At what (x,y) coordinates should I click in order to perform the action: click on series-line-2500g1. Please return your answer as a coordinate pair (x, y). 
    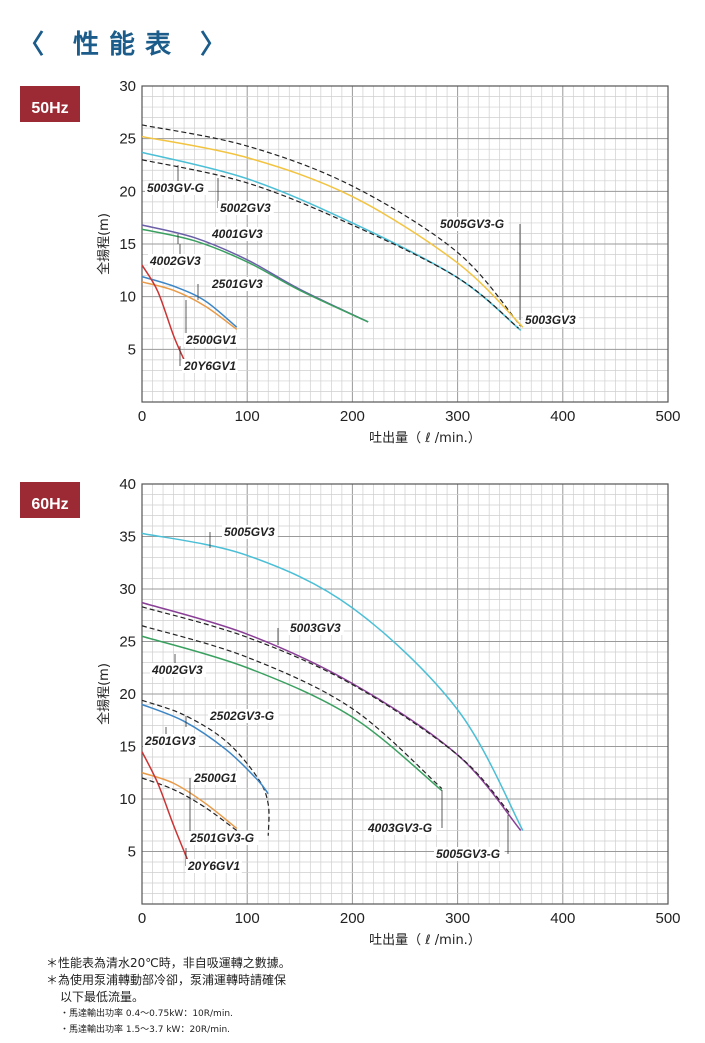
    Looking at the image, I should click on (189, 800).